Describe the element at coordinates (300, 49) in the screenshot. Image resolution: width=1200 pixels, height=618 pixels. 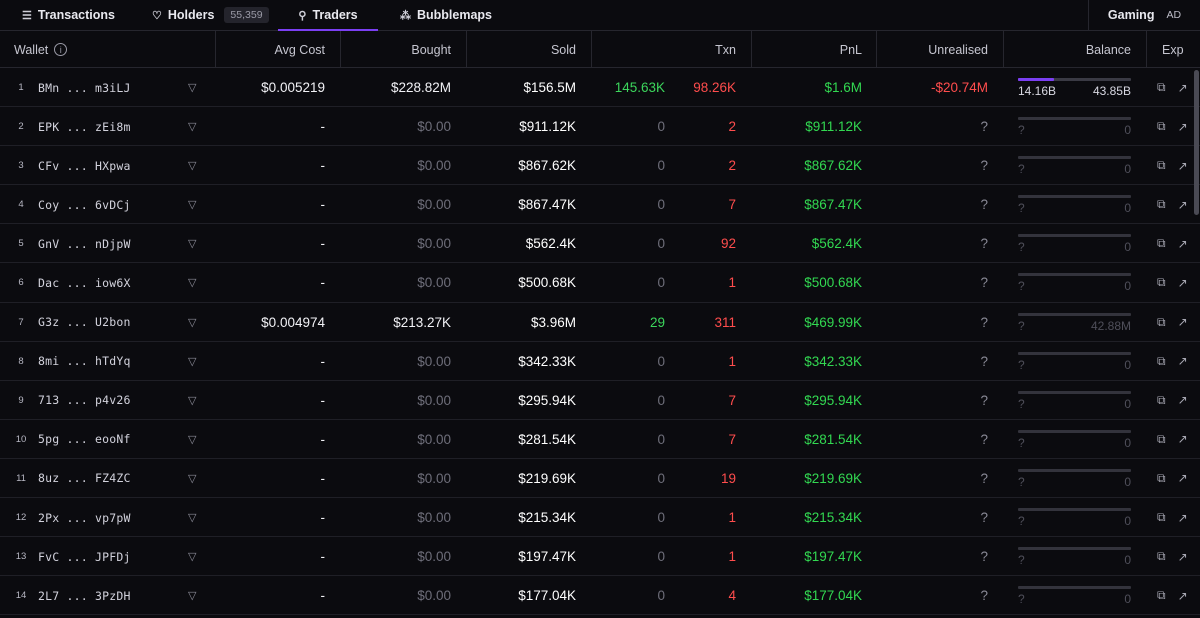
I see `column-header-avg-cost: Avg Cost` at that location.